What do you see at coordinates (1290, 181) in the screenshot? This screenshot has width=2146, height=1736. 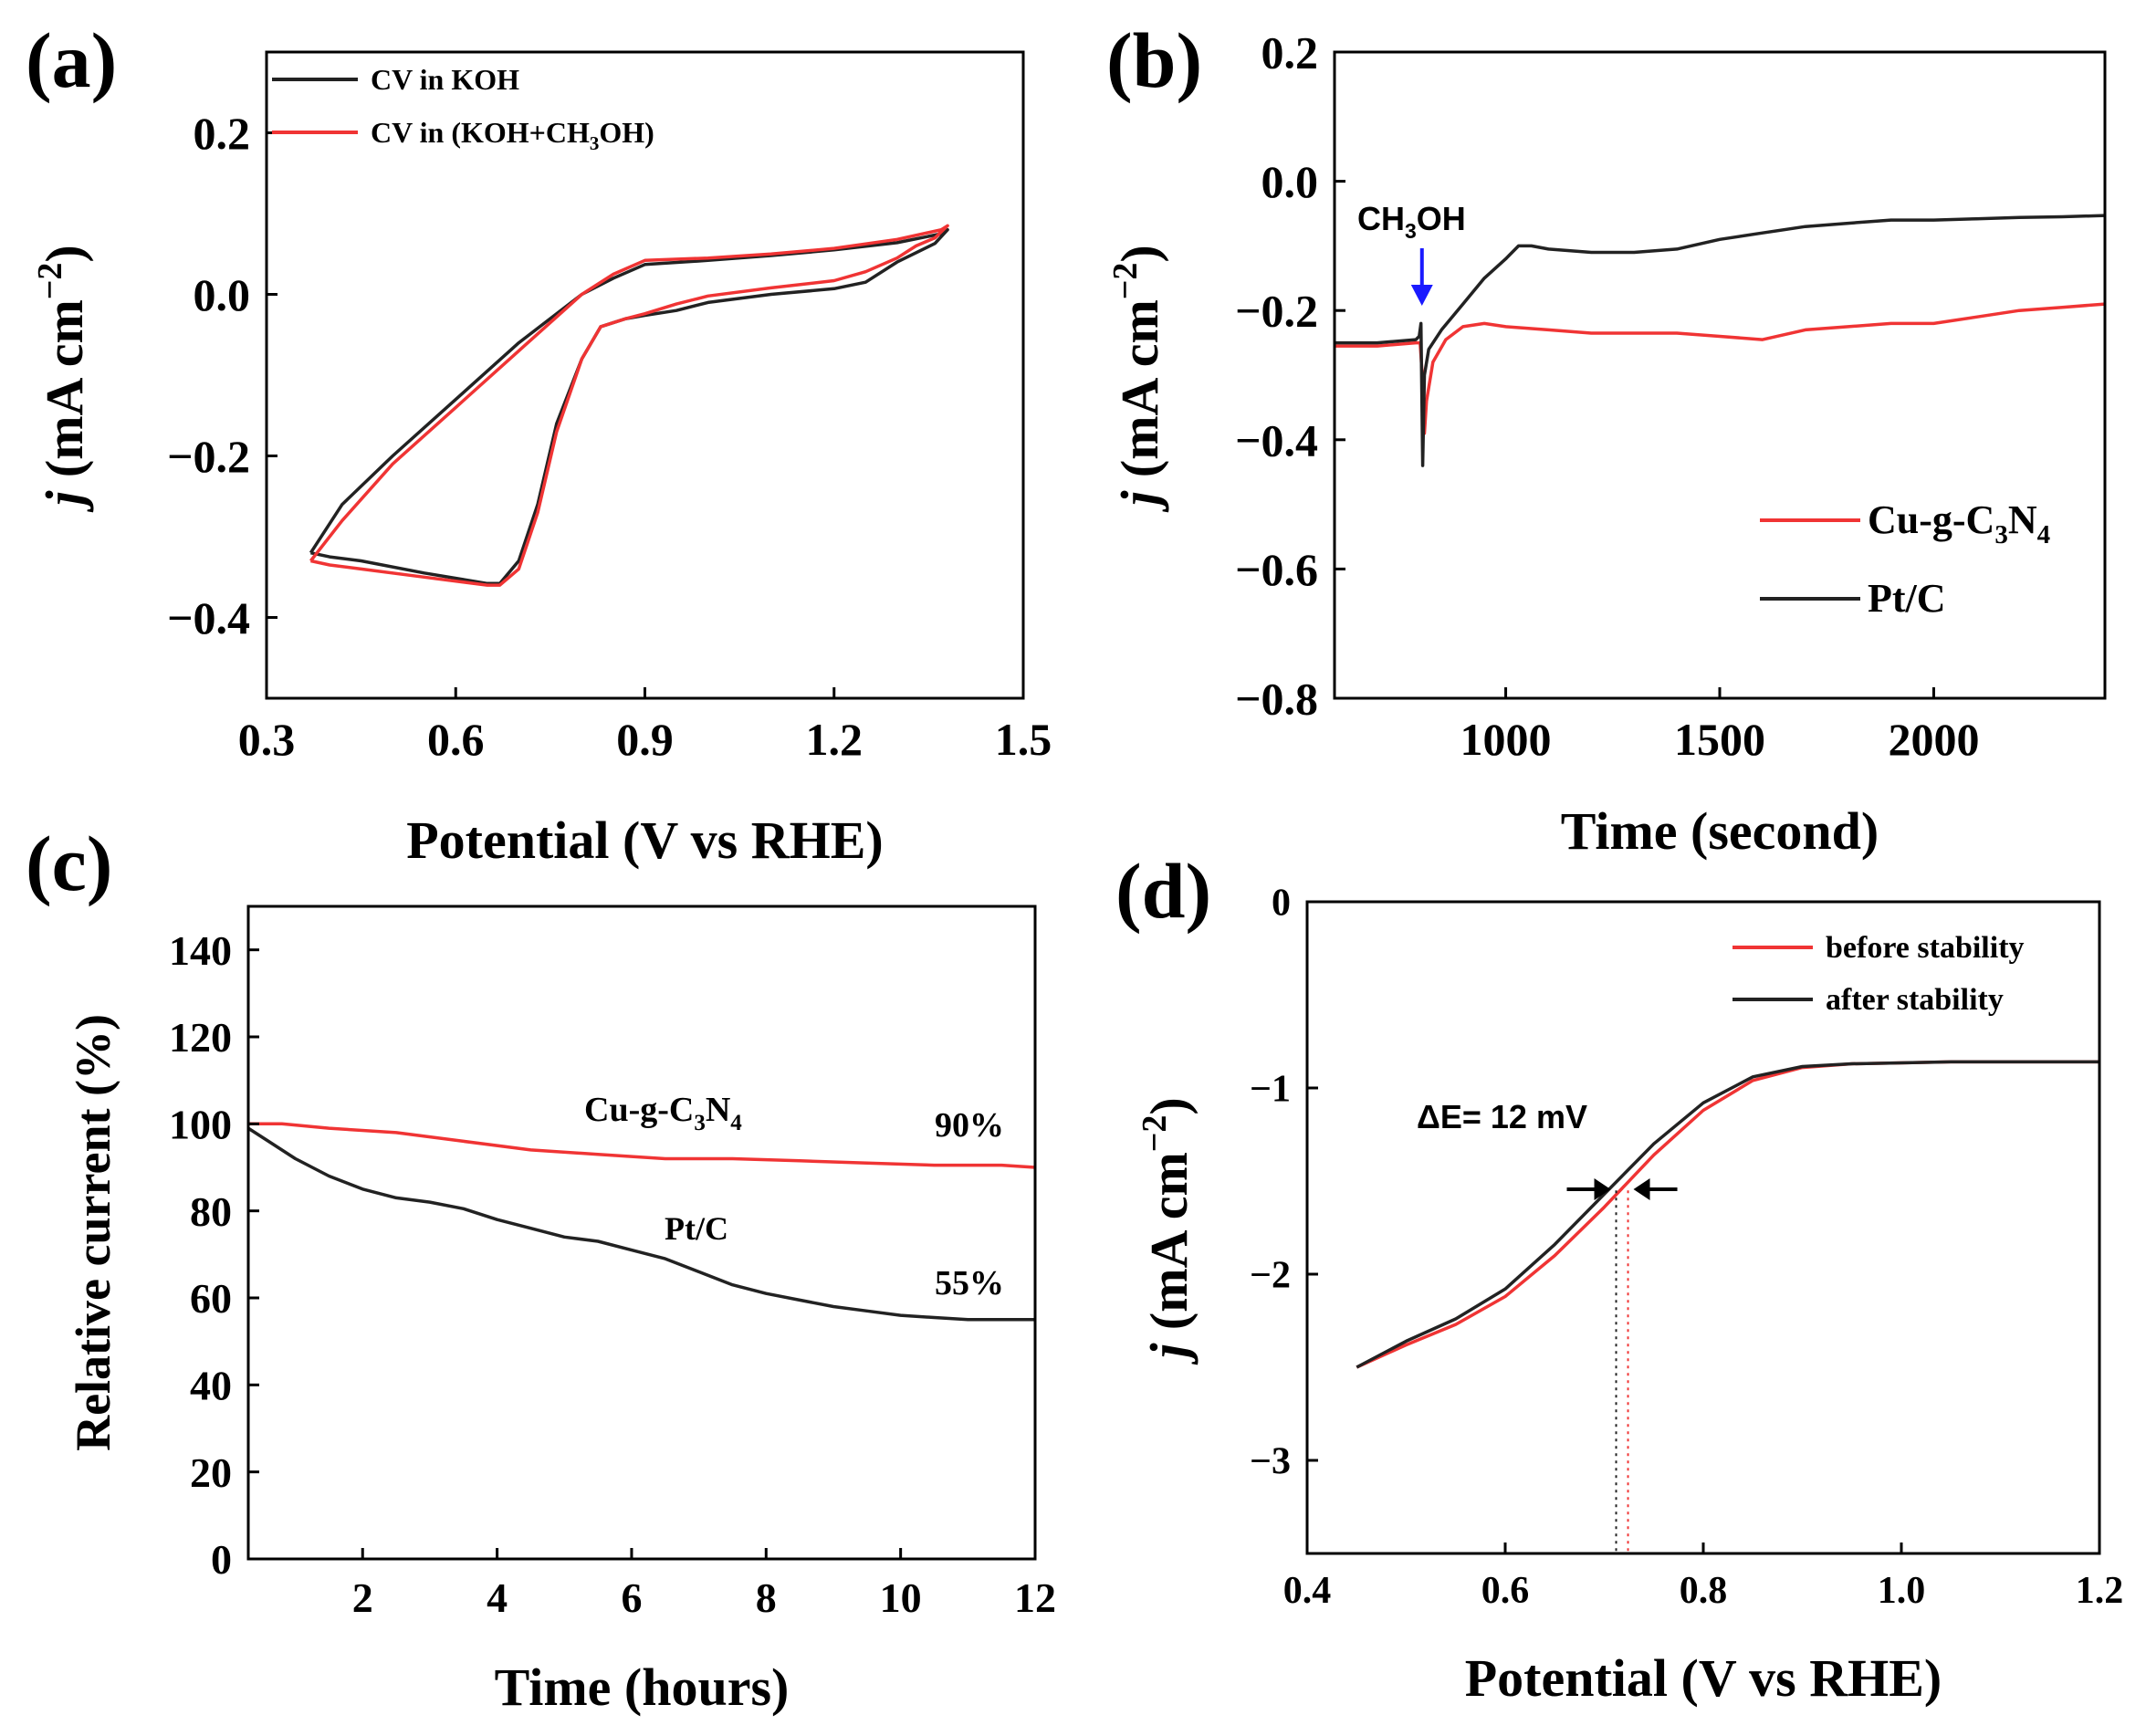 I see `y-tick-label-b: 0.0` at bounding box center [1290, 181].